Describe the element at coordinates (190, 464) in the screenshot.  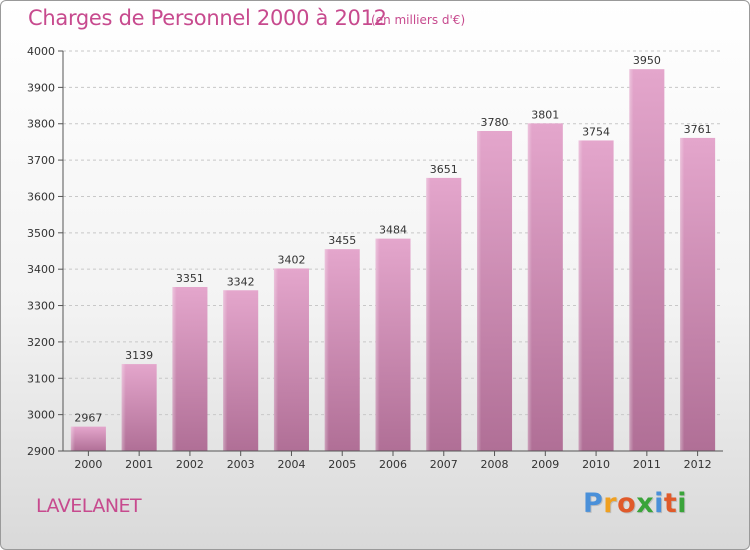
I see `x-tick-label: 2002` at that location.